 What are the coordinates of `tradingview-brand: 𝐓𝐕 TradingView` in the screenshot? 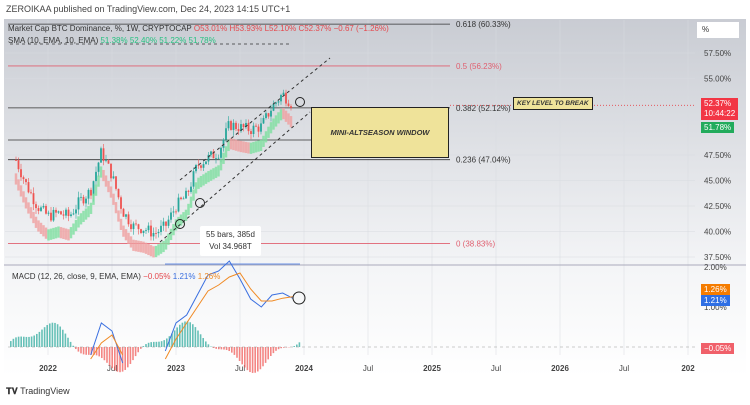 It's located at (38, 391).